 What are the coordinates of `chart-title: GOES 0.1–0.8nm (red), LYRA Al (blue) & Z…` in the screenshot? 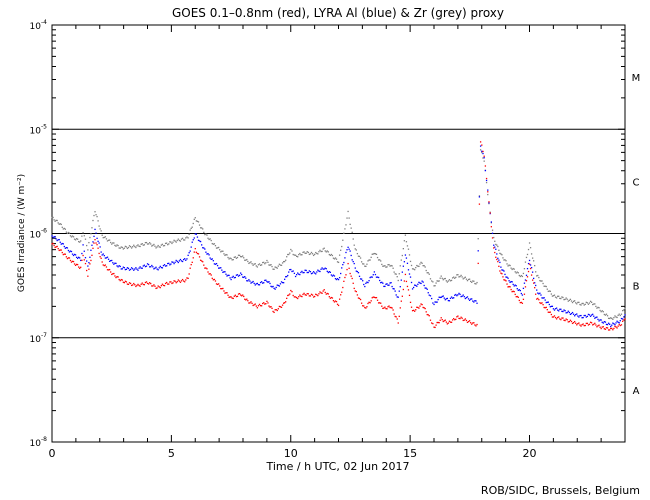 It's located at (338, 13).